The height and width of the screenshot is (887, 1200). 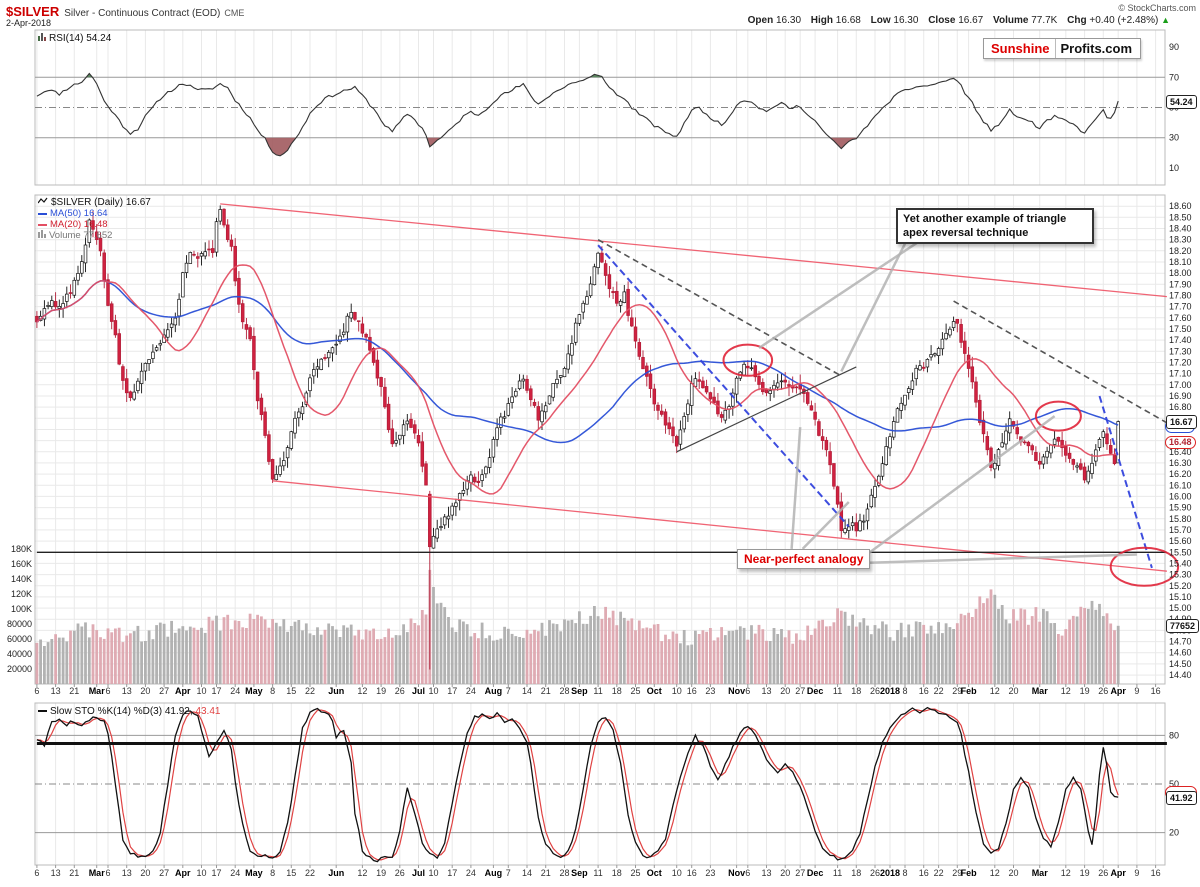 I want to click on volume-label: Volume, so click(x=1011, y=20).